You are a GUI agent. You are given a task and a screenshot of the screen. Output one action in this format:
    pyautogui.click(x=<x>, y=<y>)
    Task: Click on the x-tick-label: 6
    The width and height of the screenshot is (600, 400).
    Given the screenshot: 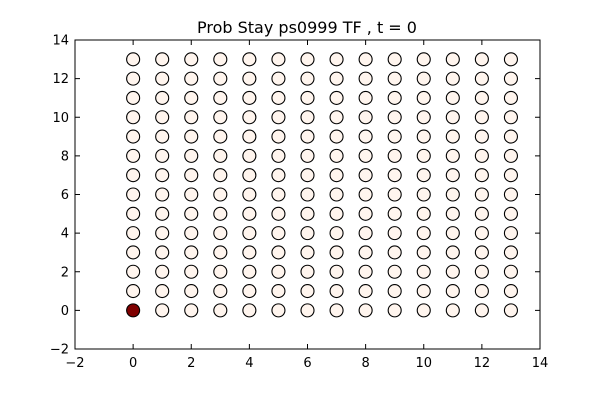 What is the action you would take?
    pyautogui.click(x=307, y=363)
    